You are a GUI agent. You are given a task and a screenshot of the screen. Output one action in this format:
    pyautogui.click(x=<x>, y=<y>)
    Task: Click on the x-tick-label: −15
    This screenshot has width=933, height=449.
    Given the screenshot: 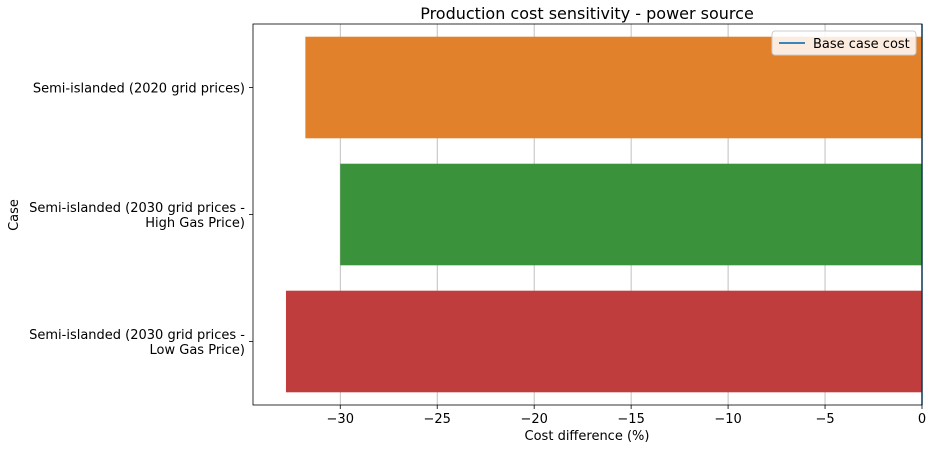 What is the action you would take?
    pyautogui.click(x=630, y=419)
    